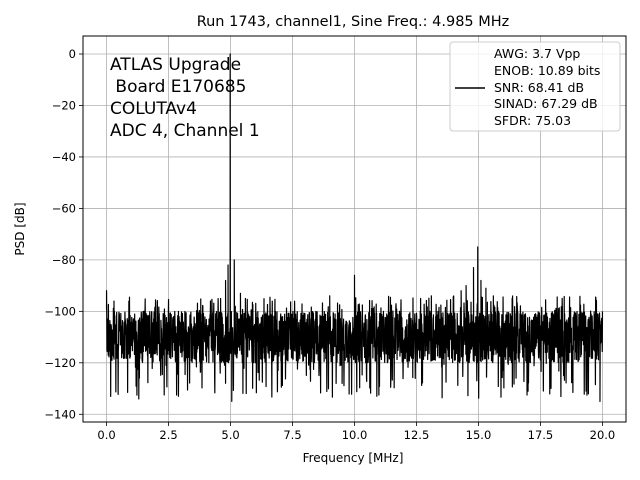 This screenshot has width=640, height=480. Describe the element at coordinates (168, 435) in the screenshot. I see `x-tick-label: 2.5` at that location.